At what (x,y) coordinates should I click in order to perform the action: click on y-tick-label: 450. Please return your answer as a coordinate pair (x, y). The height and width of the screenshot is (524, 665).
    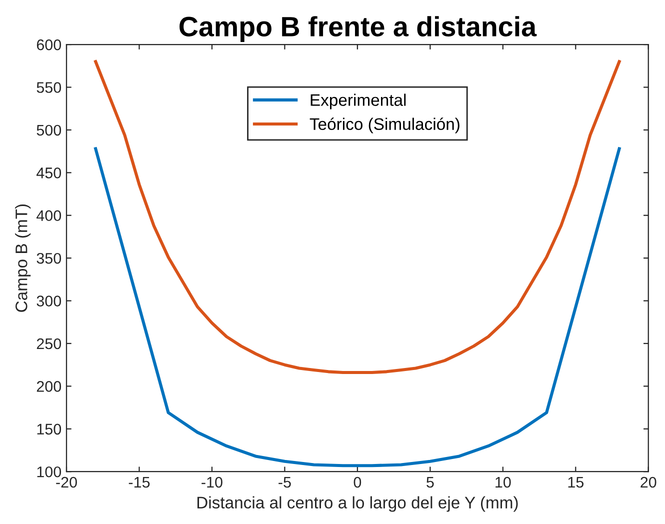
    Looking at the image, I should click on (49, 173).